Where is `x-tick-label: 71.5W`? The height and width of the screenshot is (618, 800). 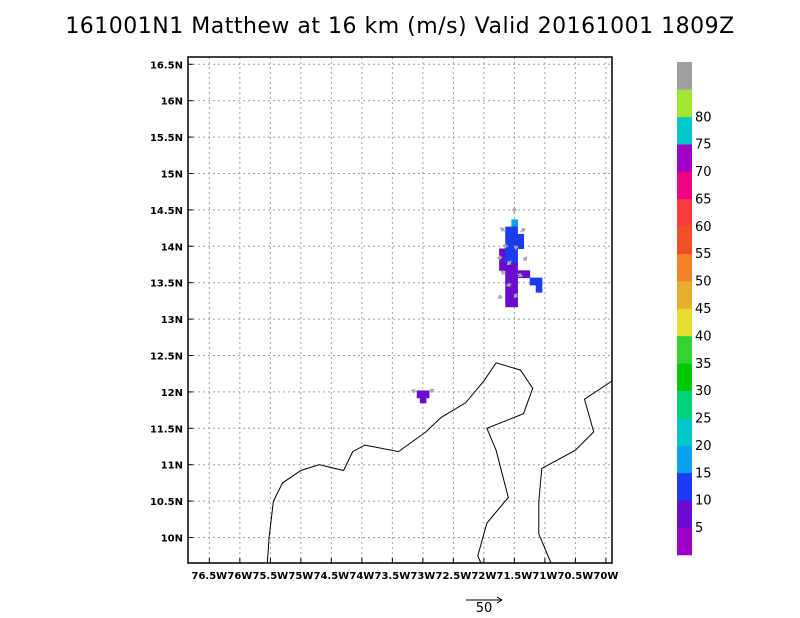 x-tick-label: 71.5W is located at coordinates (515, 576).